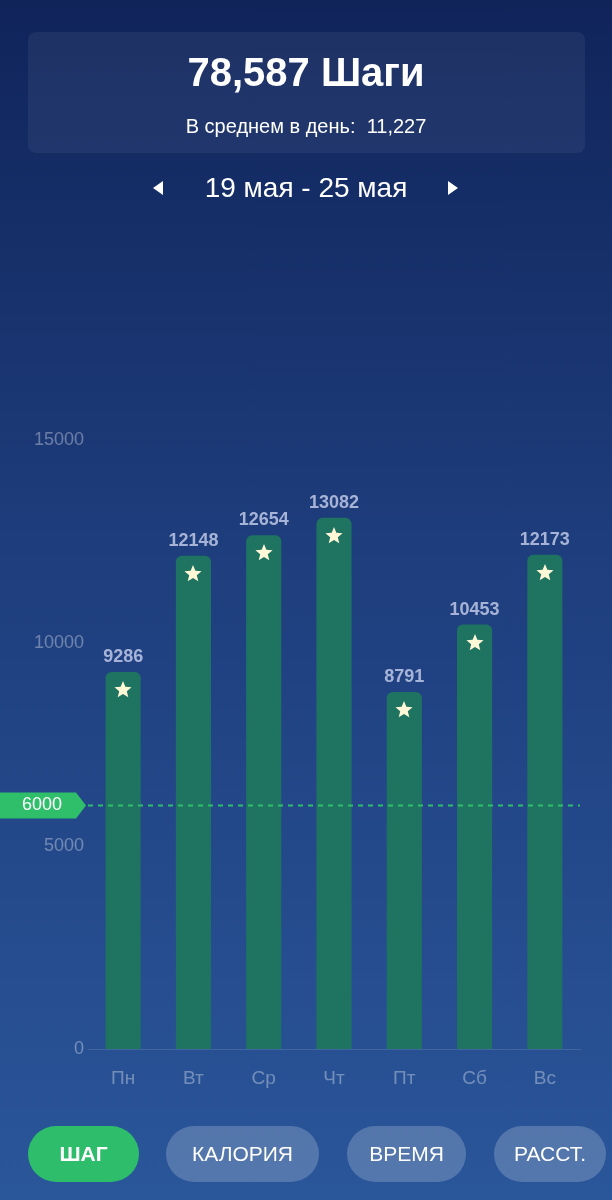 Image resolution: width=612 pixels, height=1200 pixels. I want to click on x-tick-label: Ср, so click(263, 1077).